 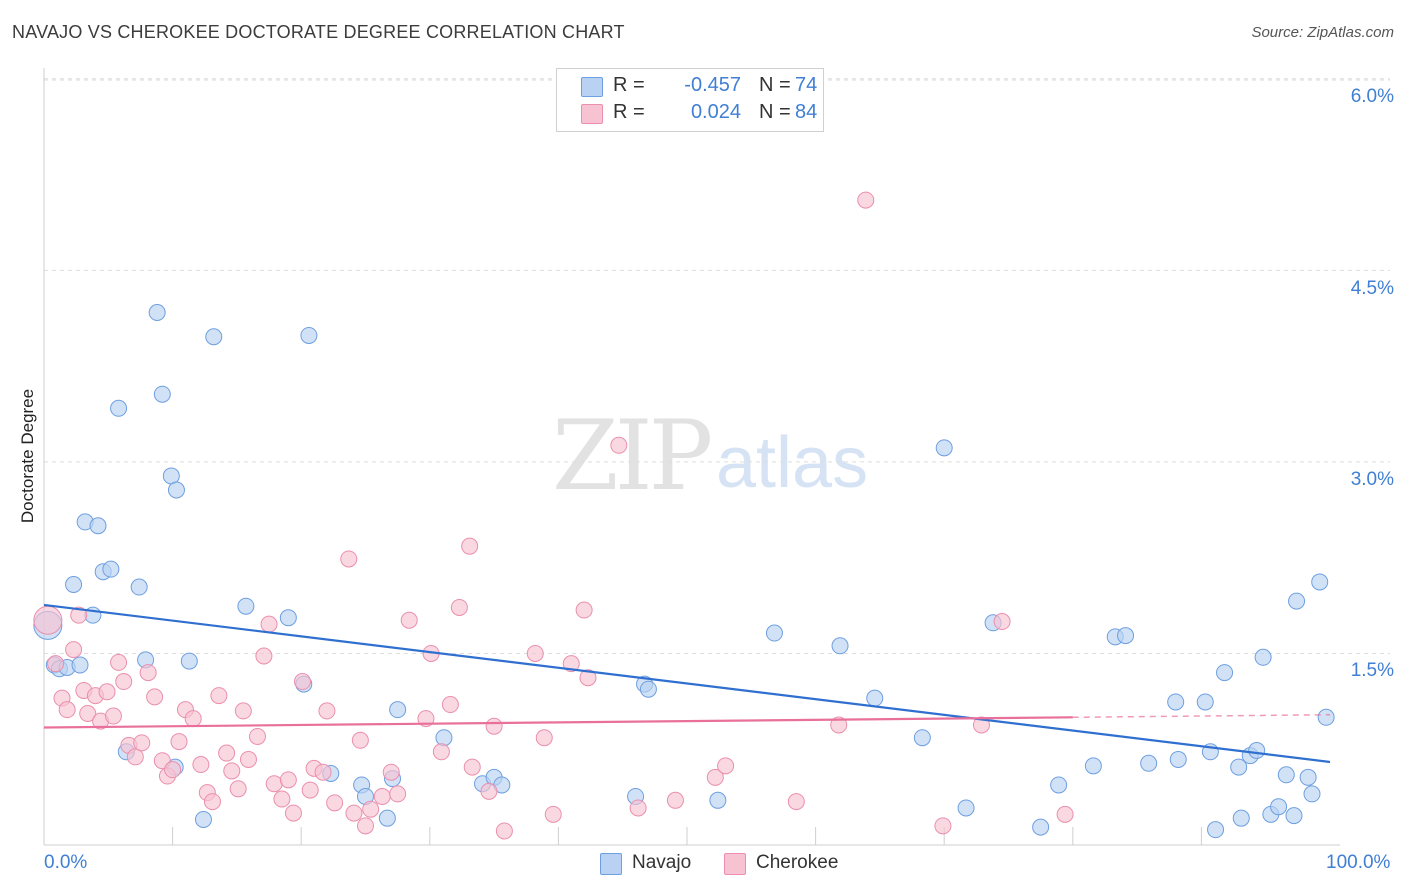 What do you see at coordinates (775, 112) in the screenshot?
I see `cherokee-n-label: N =` at bounding box center [775, 112].